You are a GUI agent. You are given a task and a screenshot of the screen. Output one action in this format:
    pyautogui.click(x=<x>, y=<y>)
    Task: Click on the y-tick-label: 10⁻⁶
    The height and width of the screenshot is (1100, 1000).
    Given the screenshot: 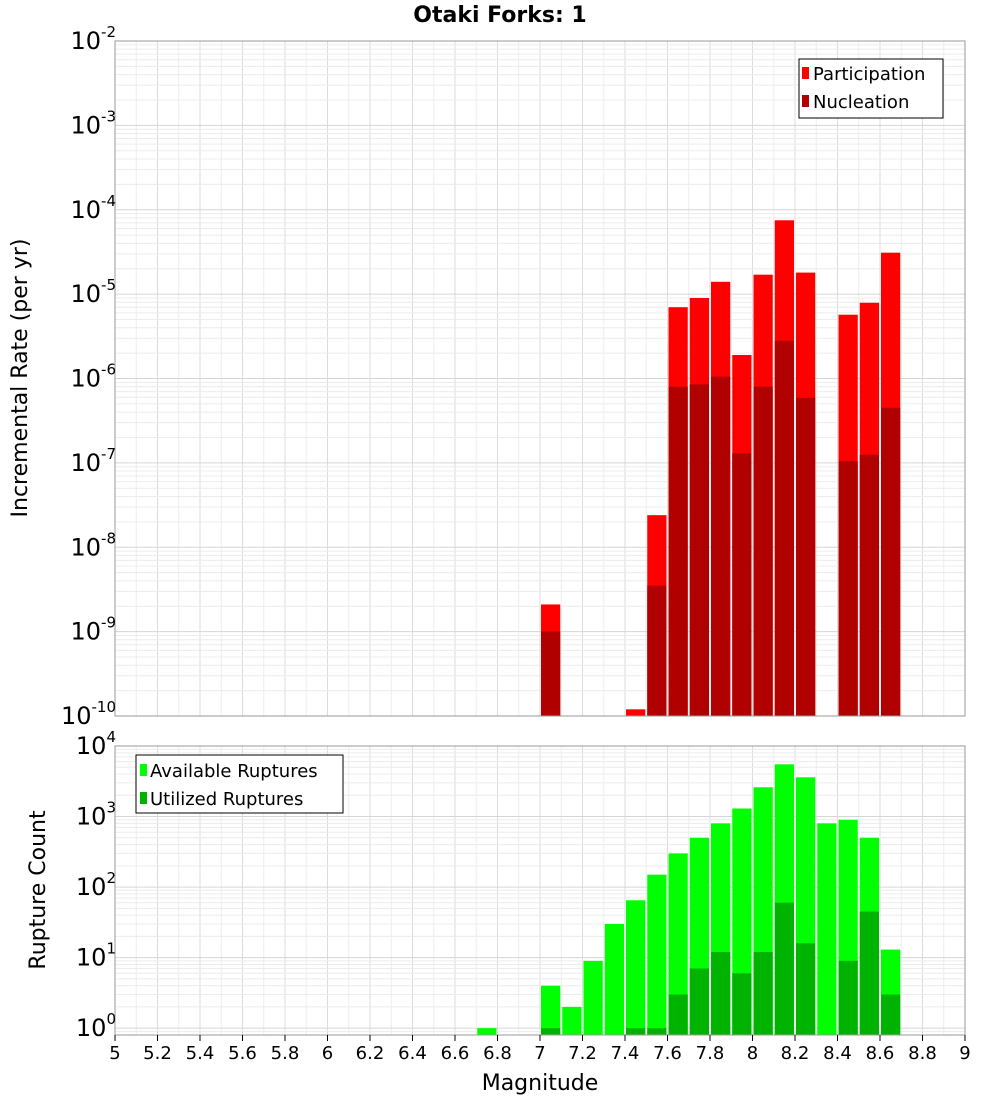 What is the action you would take?
    pyautogui.click(x=93, y=377)
    